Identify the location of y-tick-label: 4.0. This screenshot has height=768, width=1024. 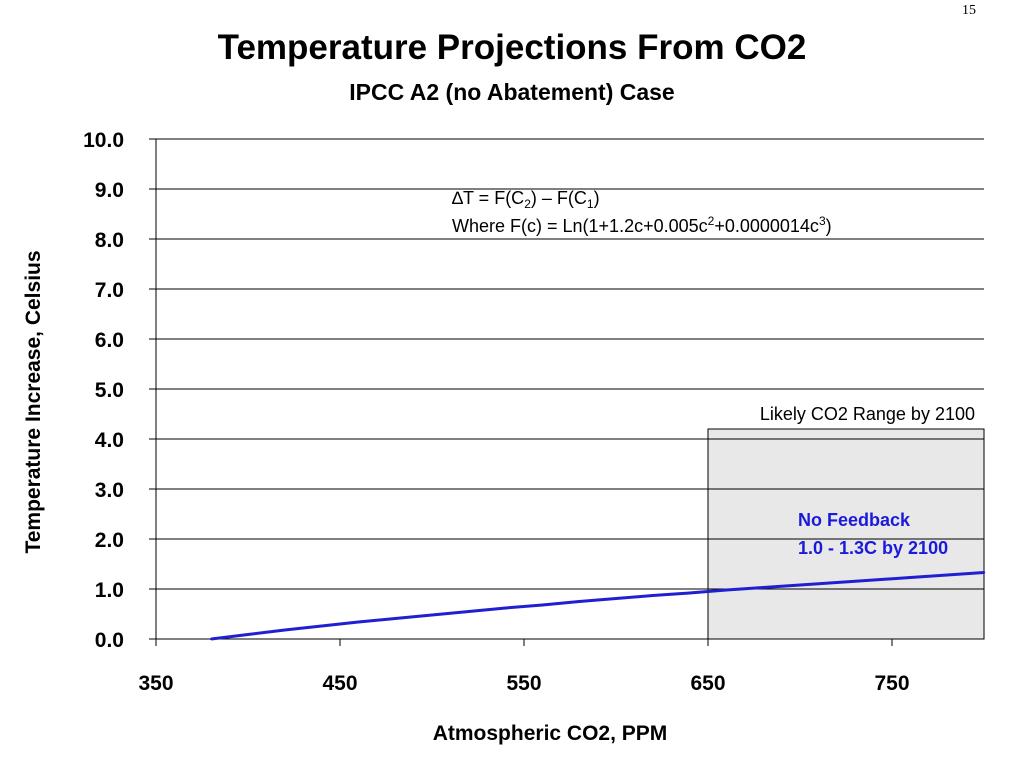
(109, 440).